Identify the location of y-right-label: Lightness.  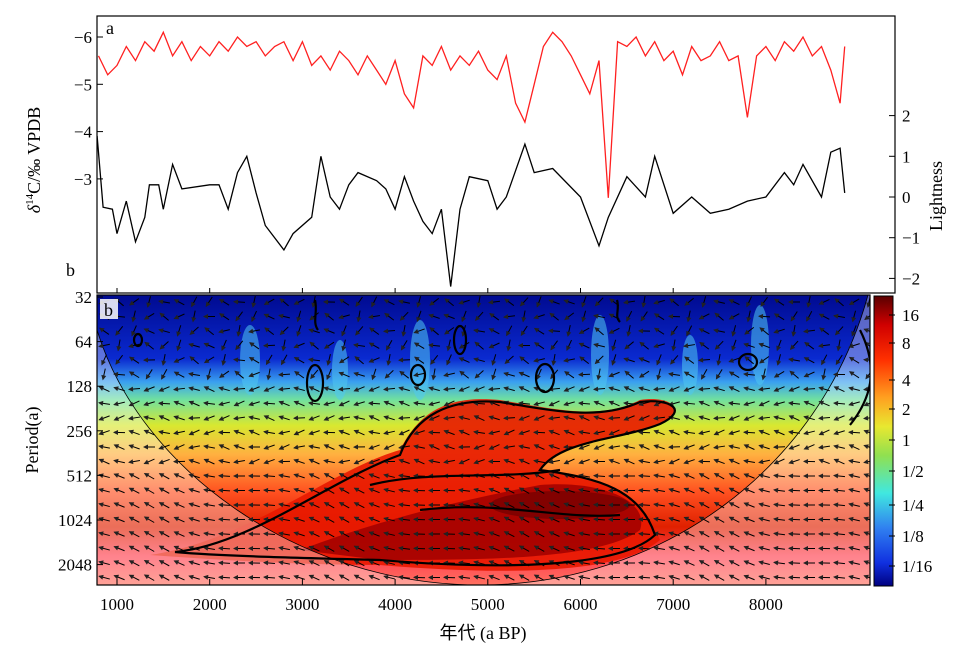
(936, 196).